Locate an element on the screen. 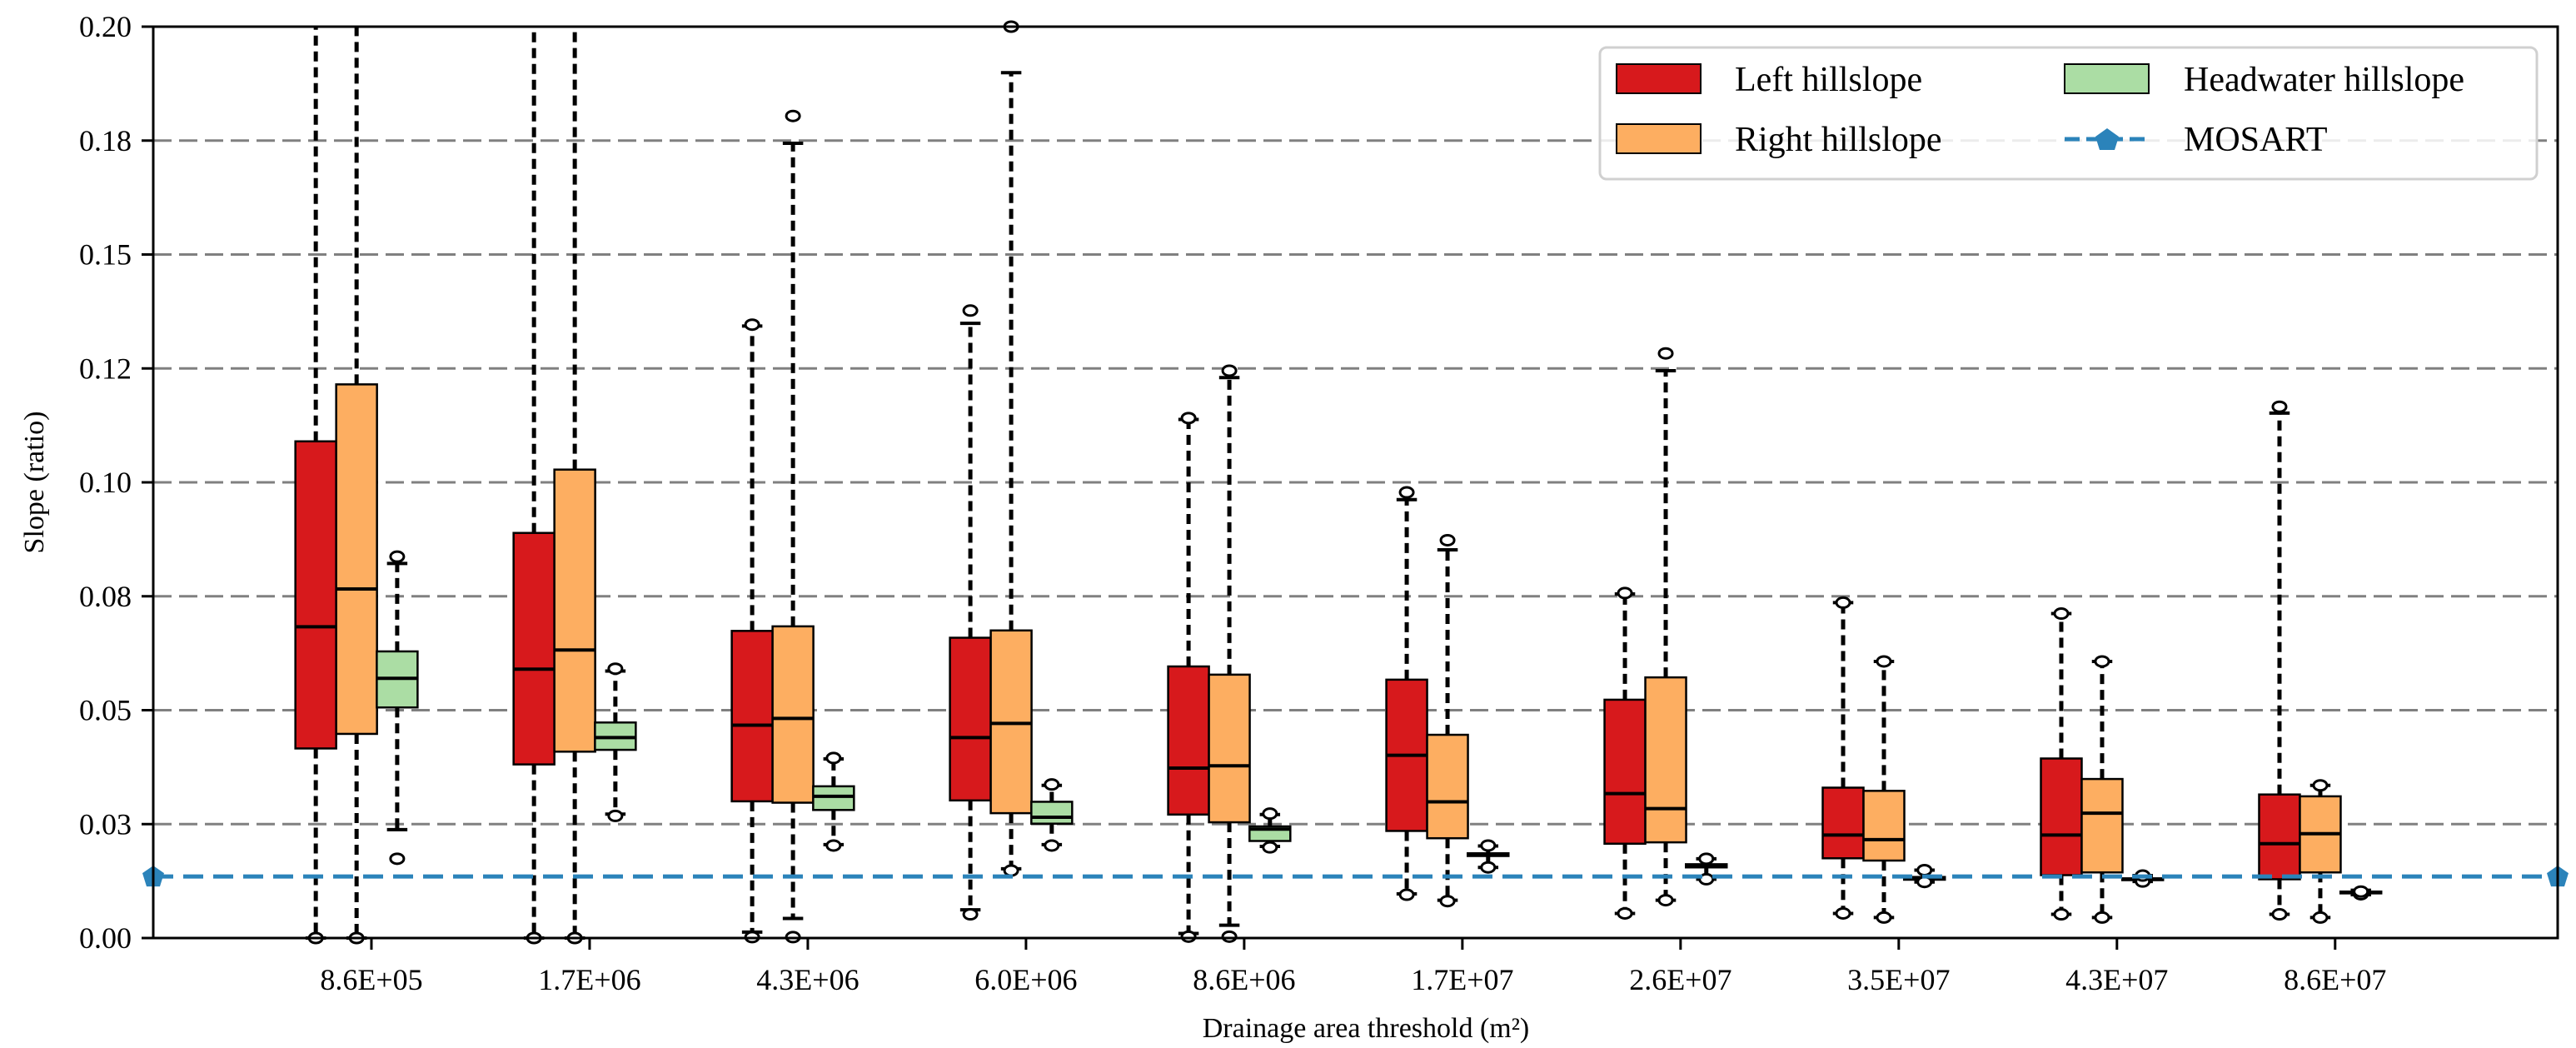  legend-label-right: Right hillslope is located at coordinates (1838, 140).